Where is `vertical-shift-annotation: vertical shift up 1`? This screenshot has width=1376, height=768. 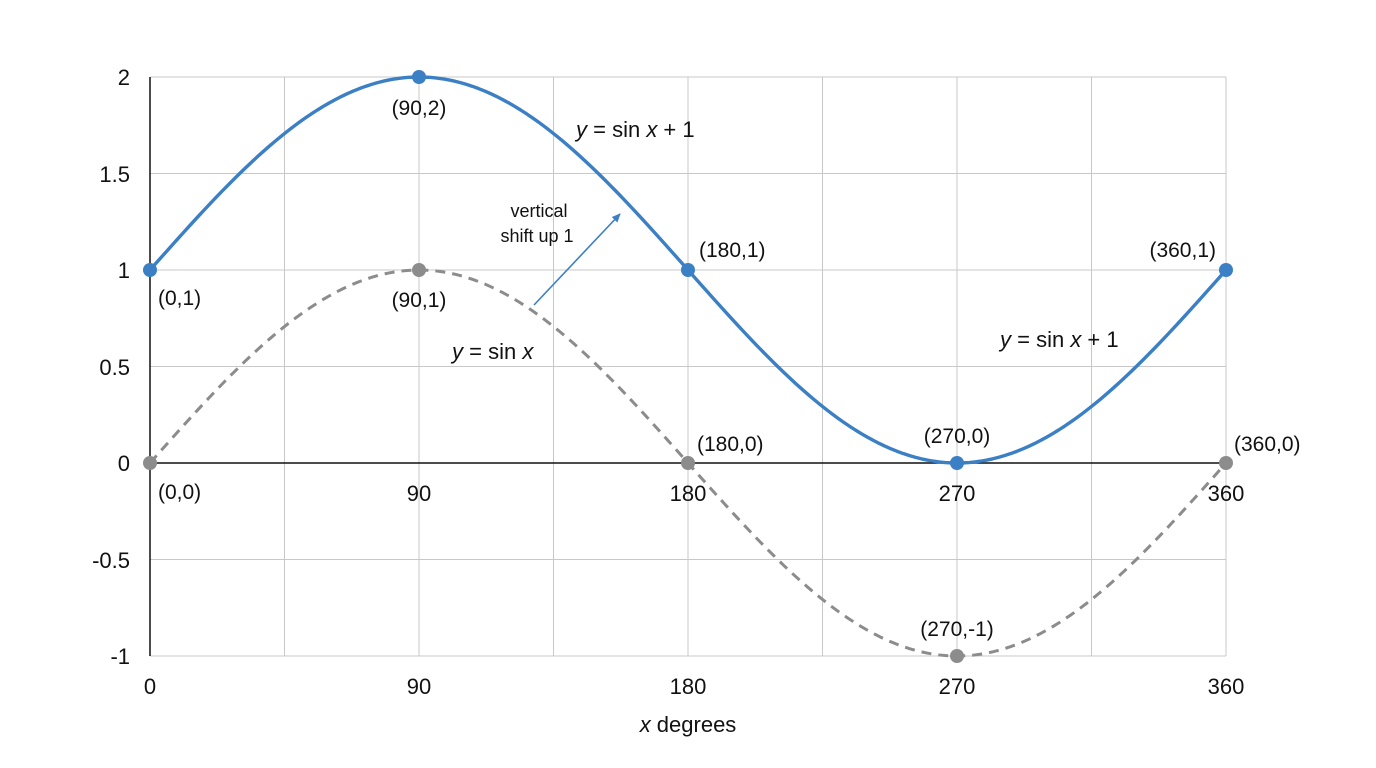
vertical-shift-annotation: vertical shift up 1 is located at coordinates (560, 253).